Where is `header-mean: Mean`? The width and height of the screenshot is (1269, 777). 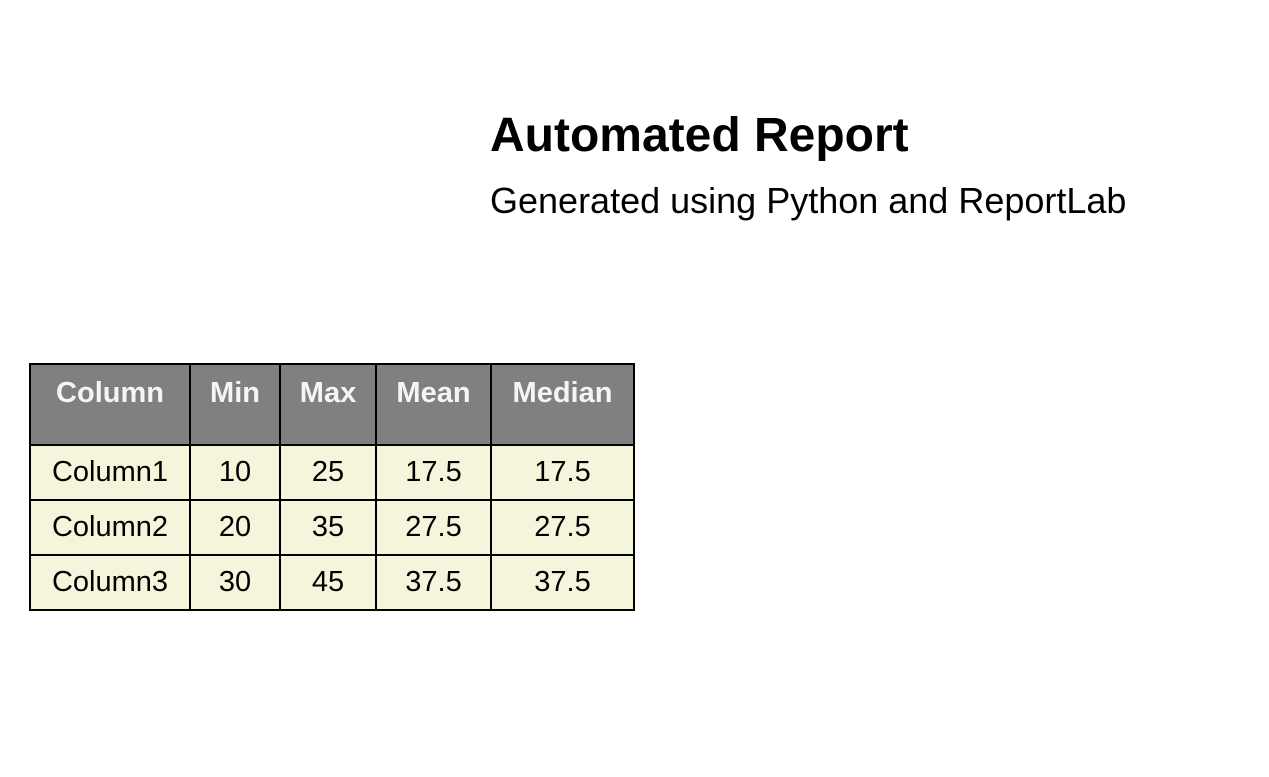 header-mean: Mean is located at coordinates (433, 404).